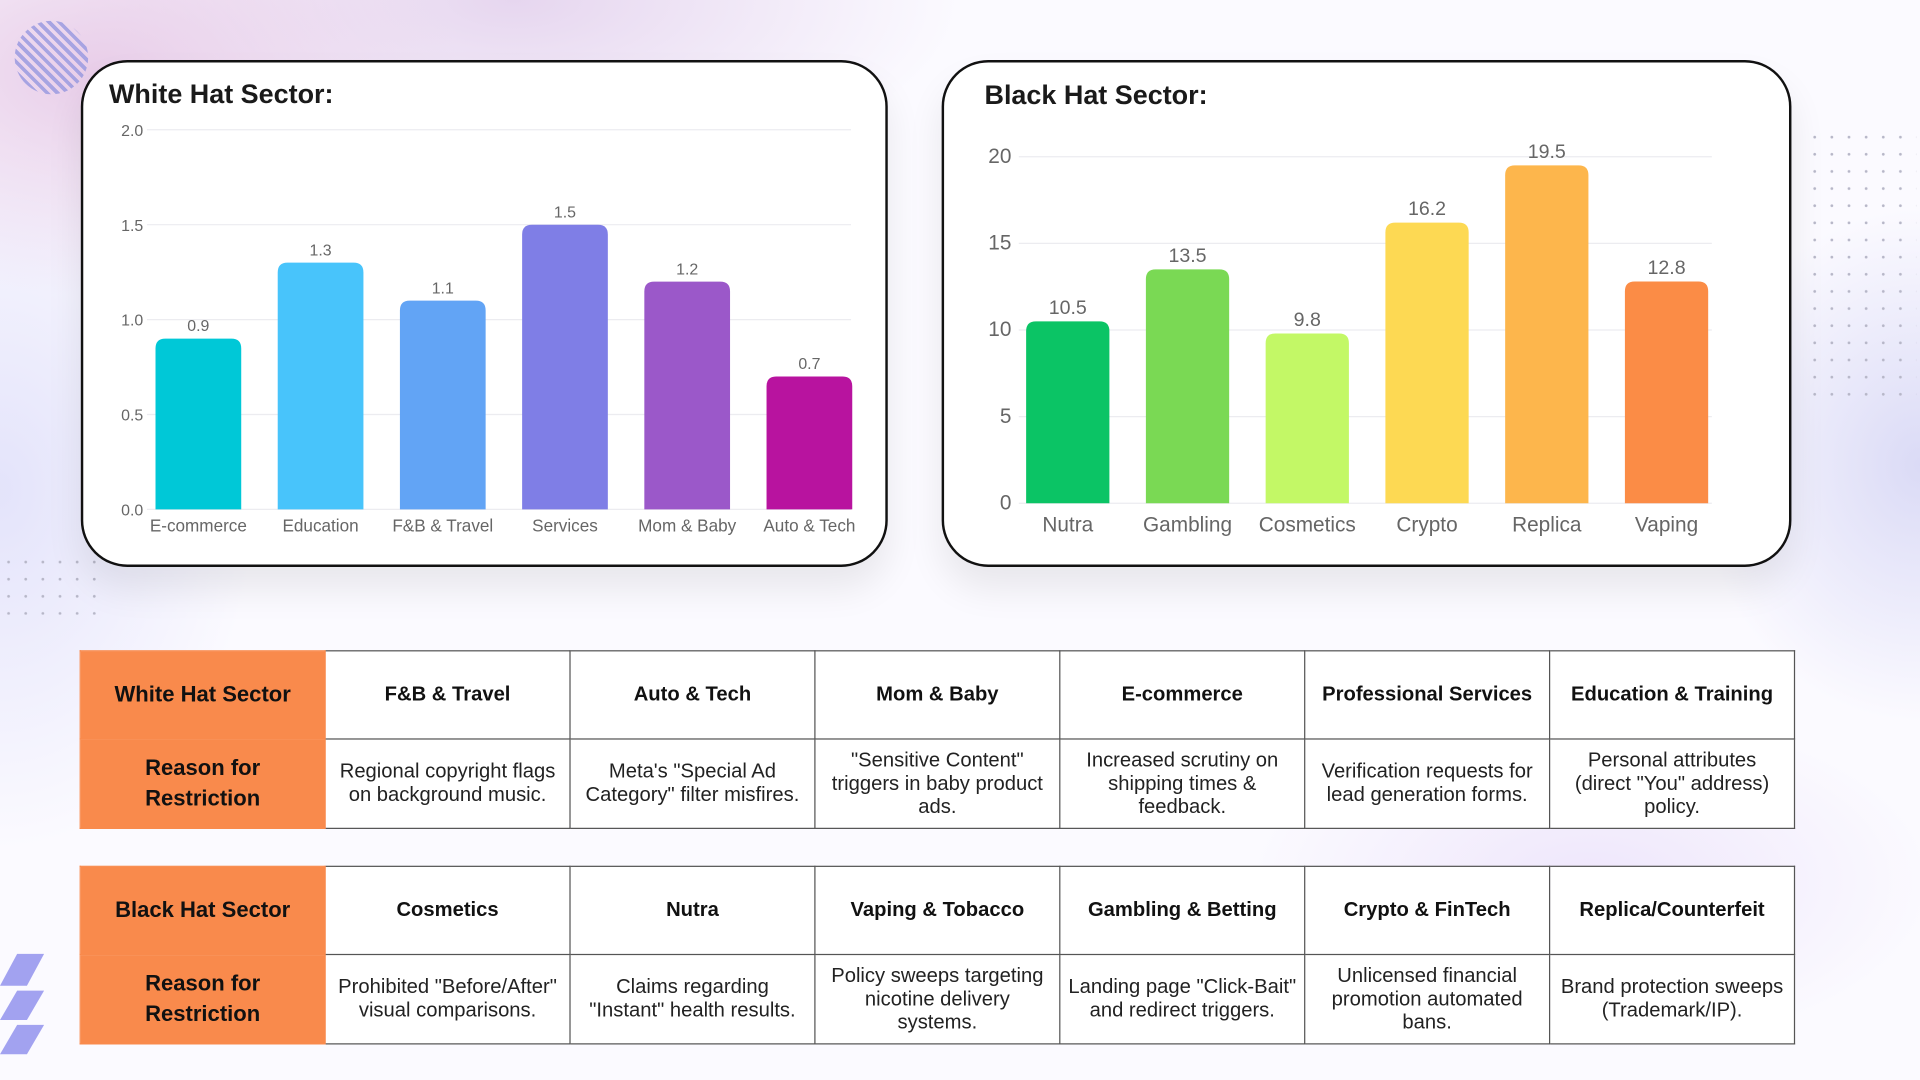 Image resolution: width=1920 pixels, height=1080 pixels. Describe the element at coordinates (1187, 524) in the screenshot. I see `x-tick-label: Gambling` at that location.